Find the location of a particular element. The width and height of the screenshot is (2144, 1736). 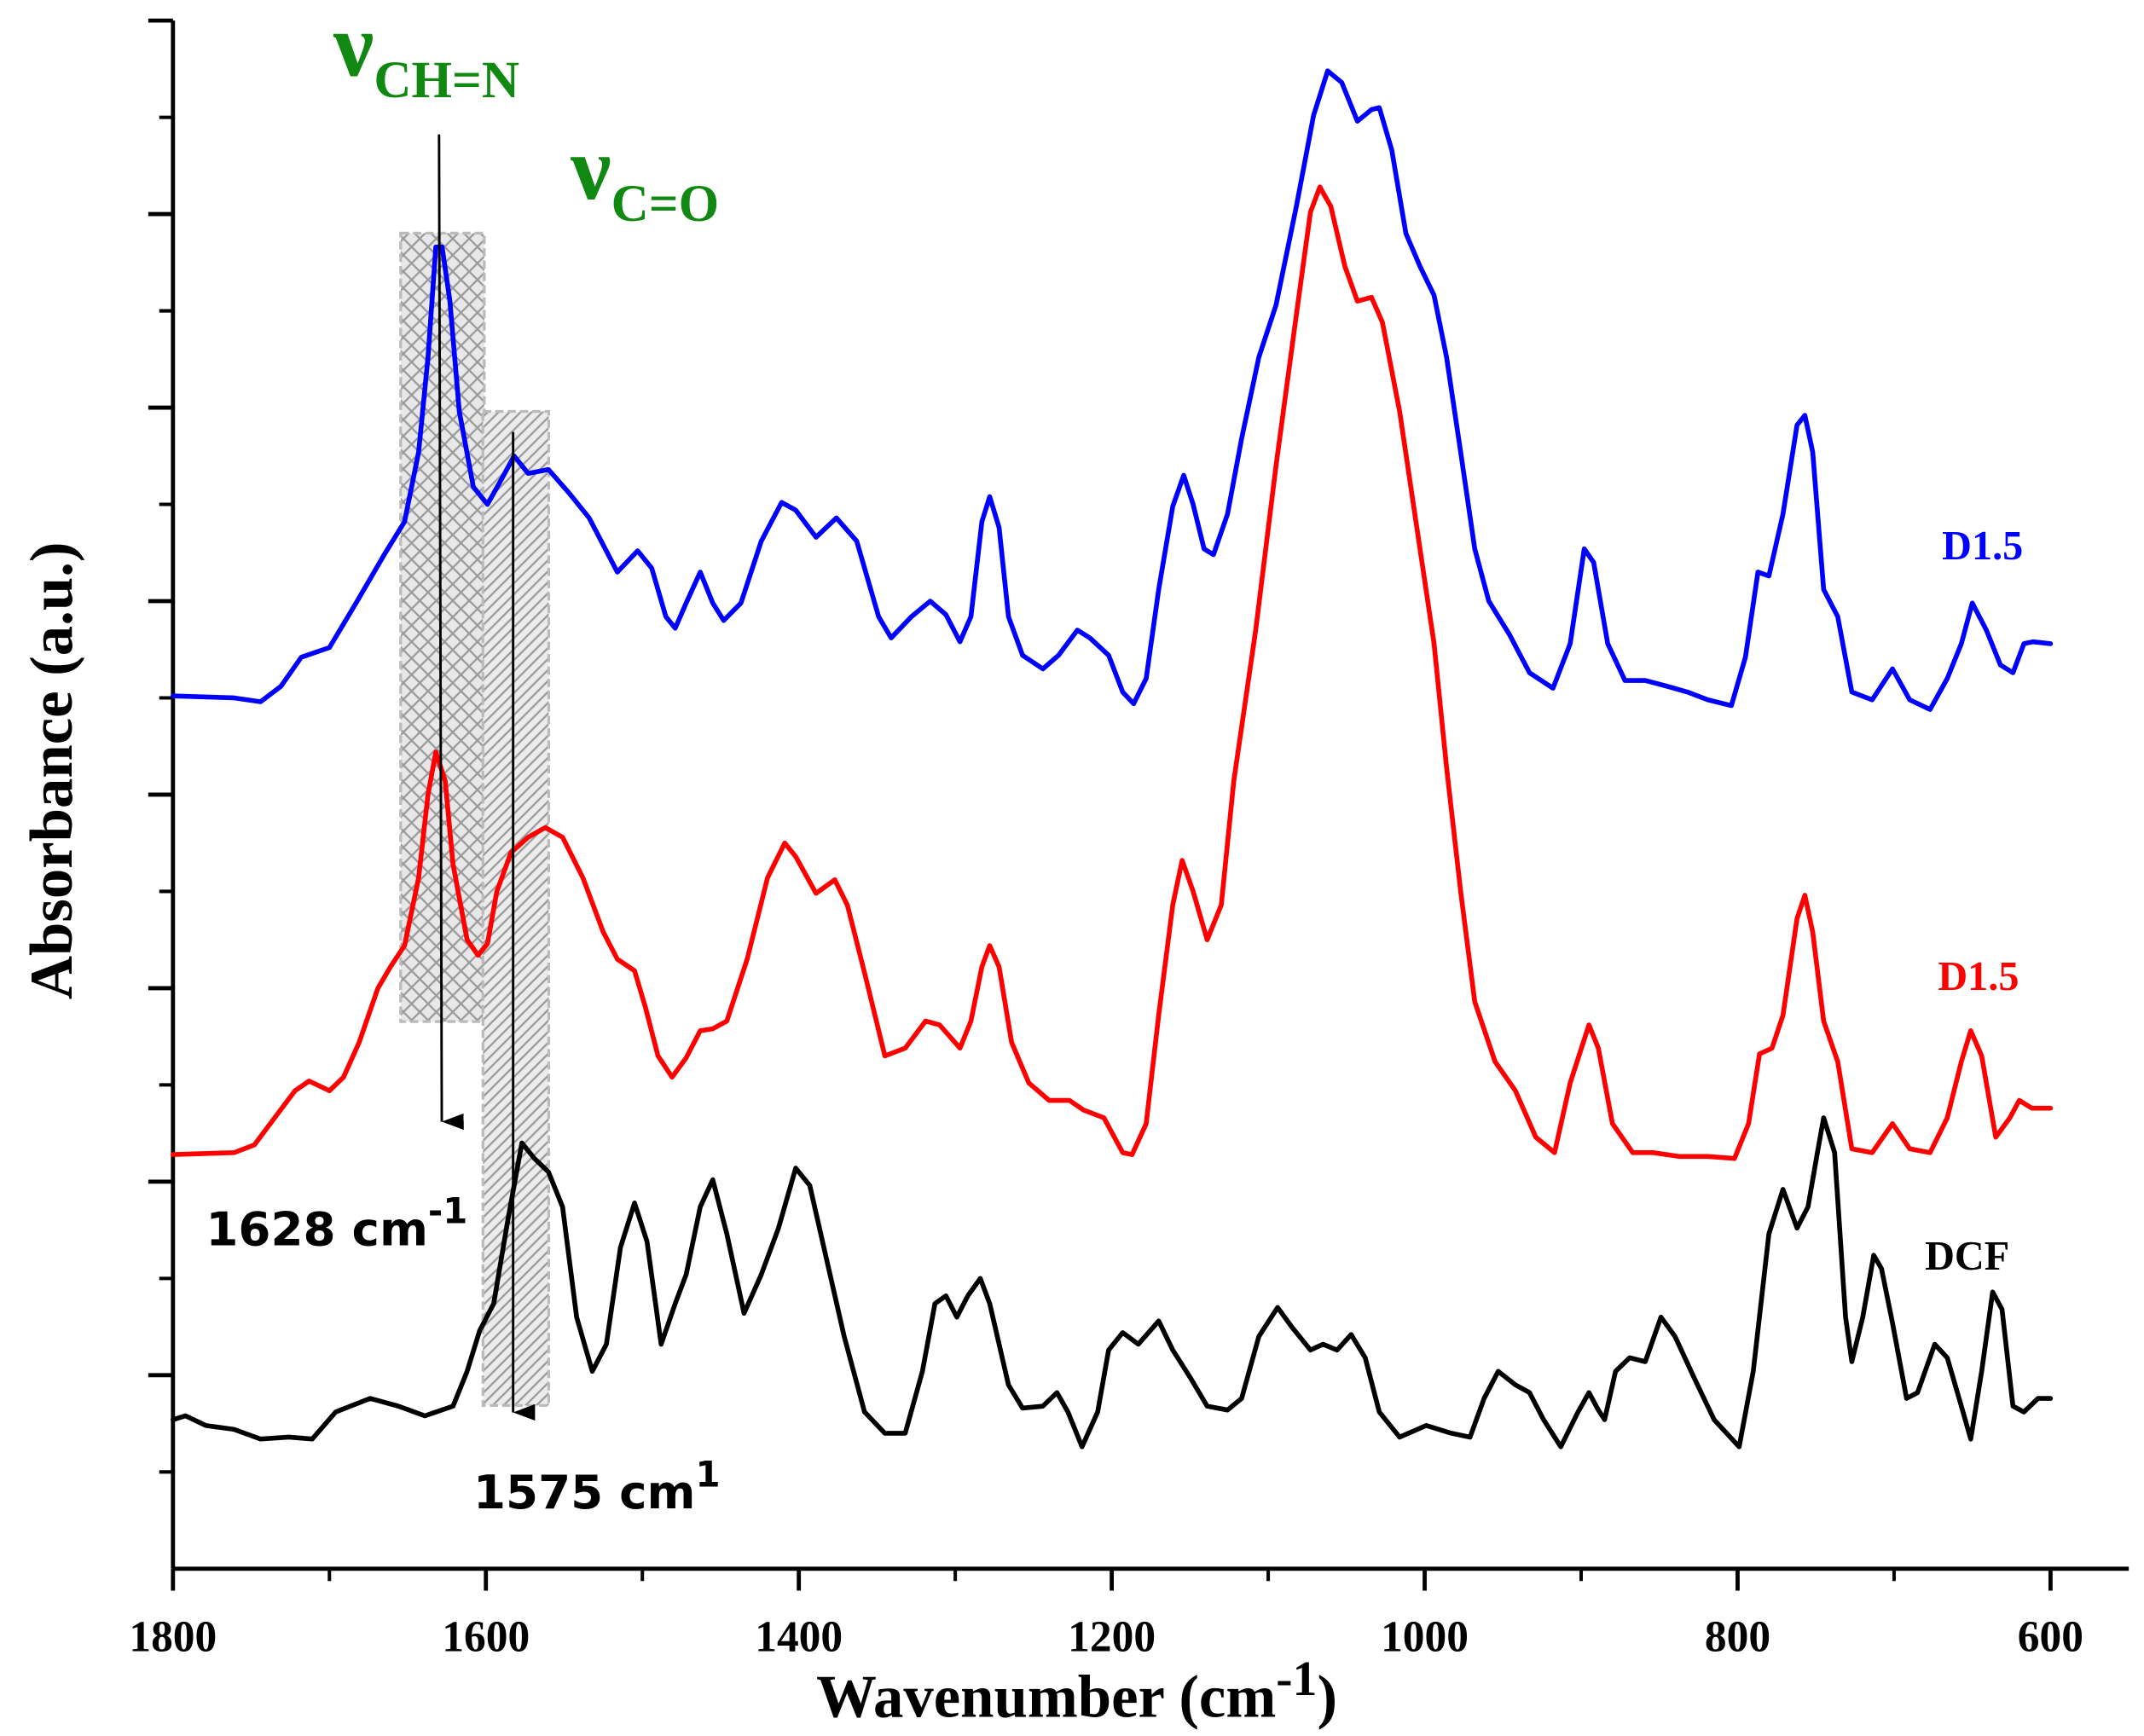

x-axis-label-end: ) is located at coordinates (1328, 1697).